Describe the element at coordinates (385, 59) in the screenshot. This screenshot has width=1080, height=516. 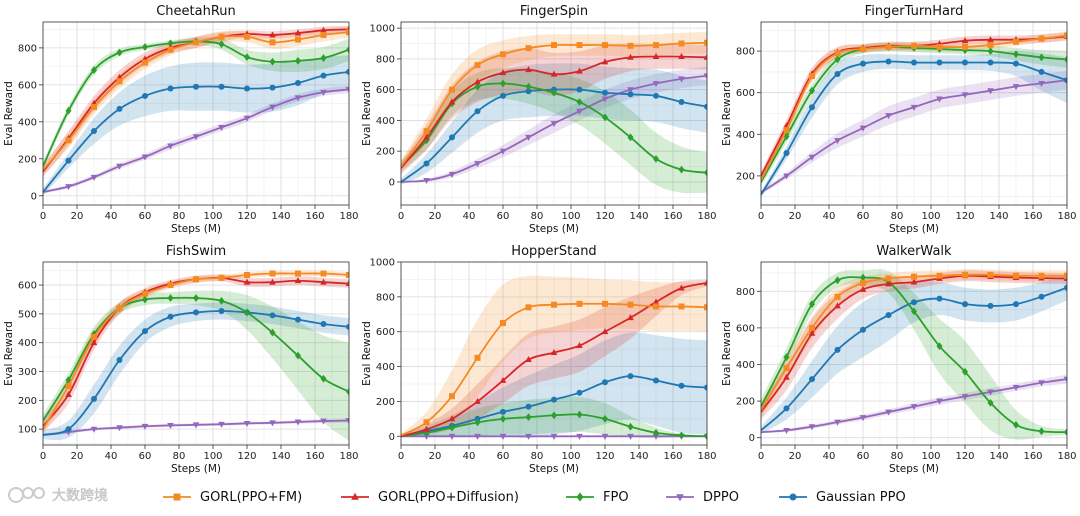
I see `y-tick-label: 800` at that location.